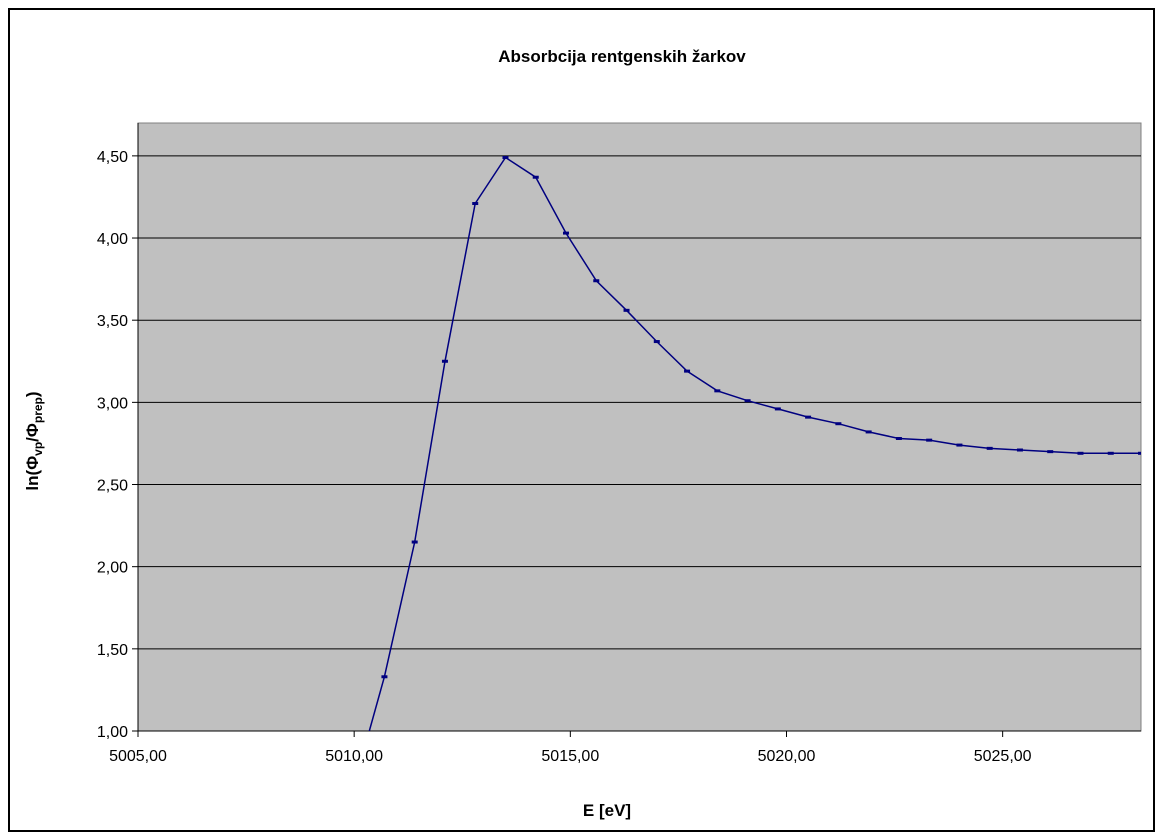 The width and height of the screenshot is (1157, 834). Describe the element at coordinates (112, 650) in the screenshot. I see `y-tick-label: 1,50` at that location.